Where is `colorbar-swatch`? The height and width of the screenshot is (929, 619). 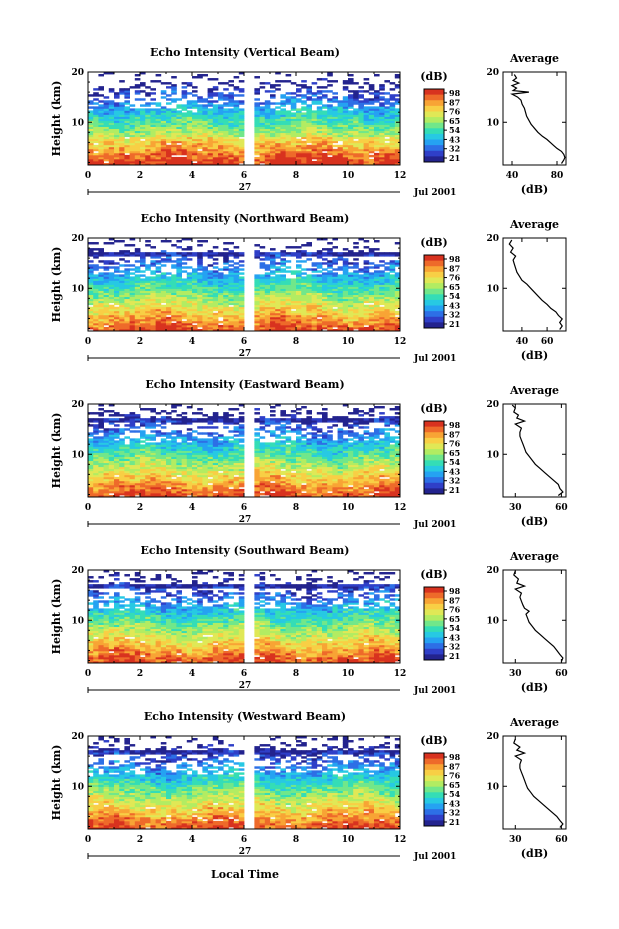
colorbar-swatch is located at coordinates (434, 291).